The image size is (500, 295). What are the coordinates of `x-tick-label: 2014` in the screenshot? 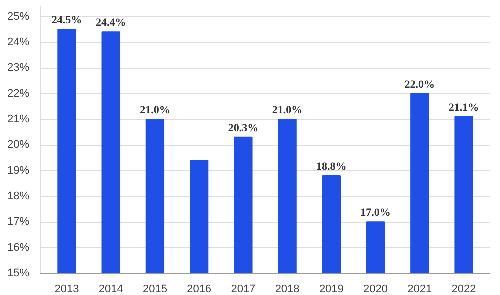 It's located at (111, 289).